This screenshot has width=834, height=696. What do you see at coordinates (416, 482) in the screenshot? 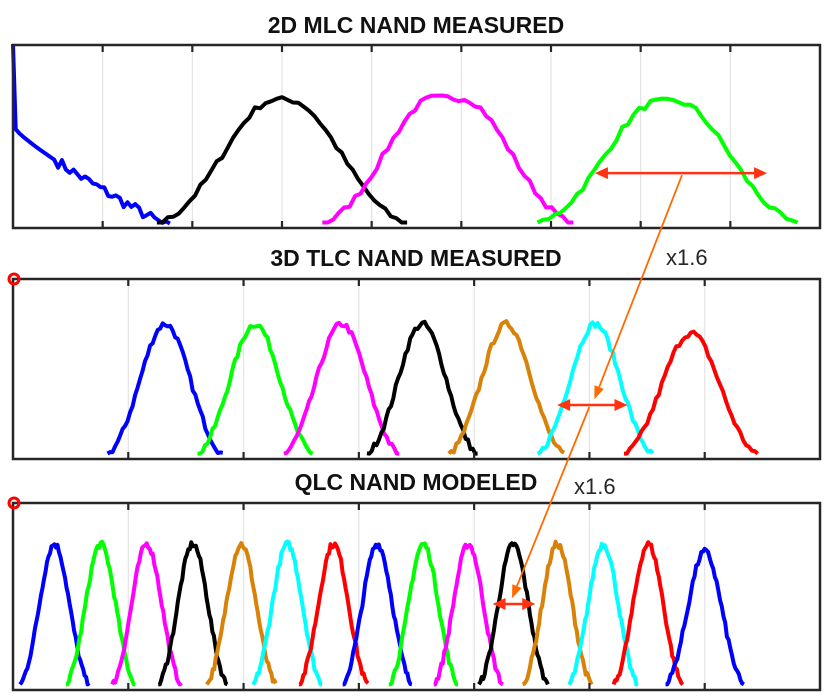
I see `panel-title: QLC NAND MODELED` at bounding box center [416, 482].